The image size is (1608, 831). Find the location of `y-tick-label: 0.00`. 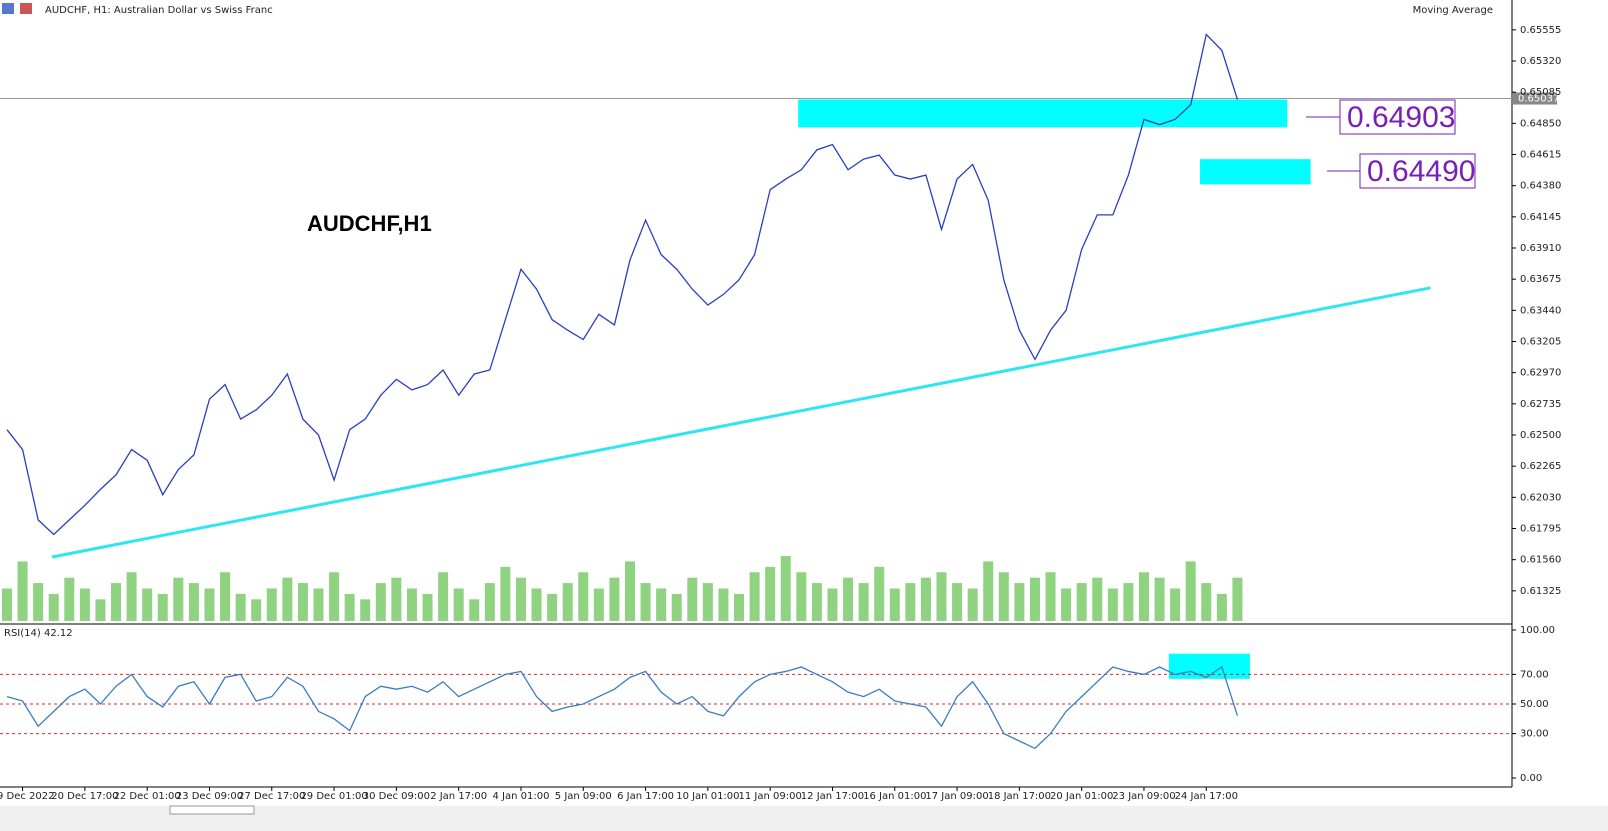

y-tick-label: 0.00 is located at coordinates (1531, 778).